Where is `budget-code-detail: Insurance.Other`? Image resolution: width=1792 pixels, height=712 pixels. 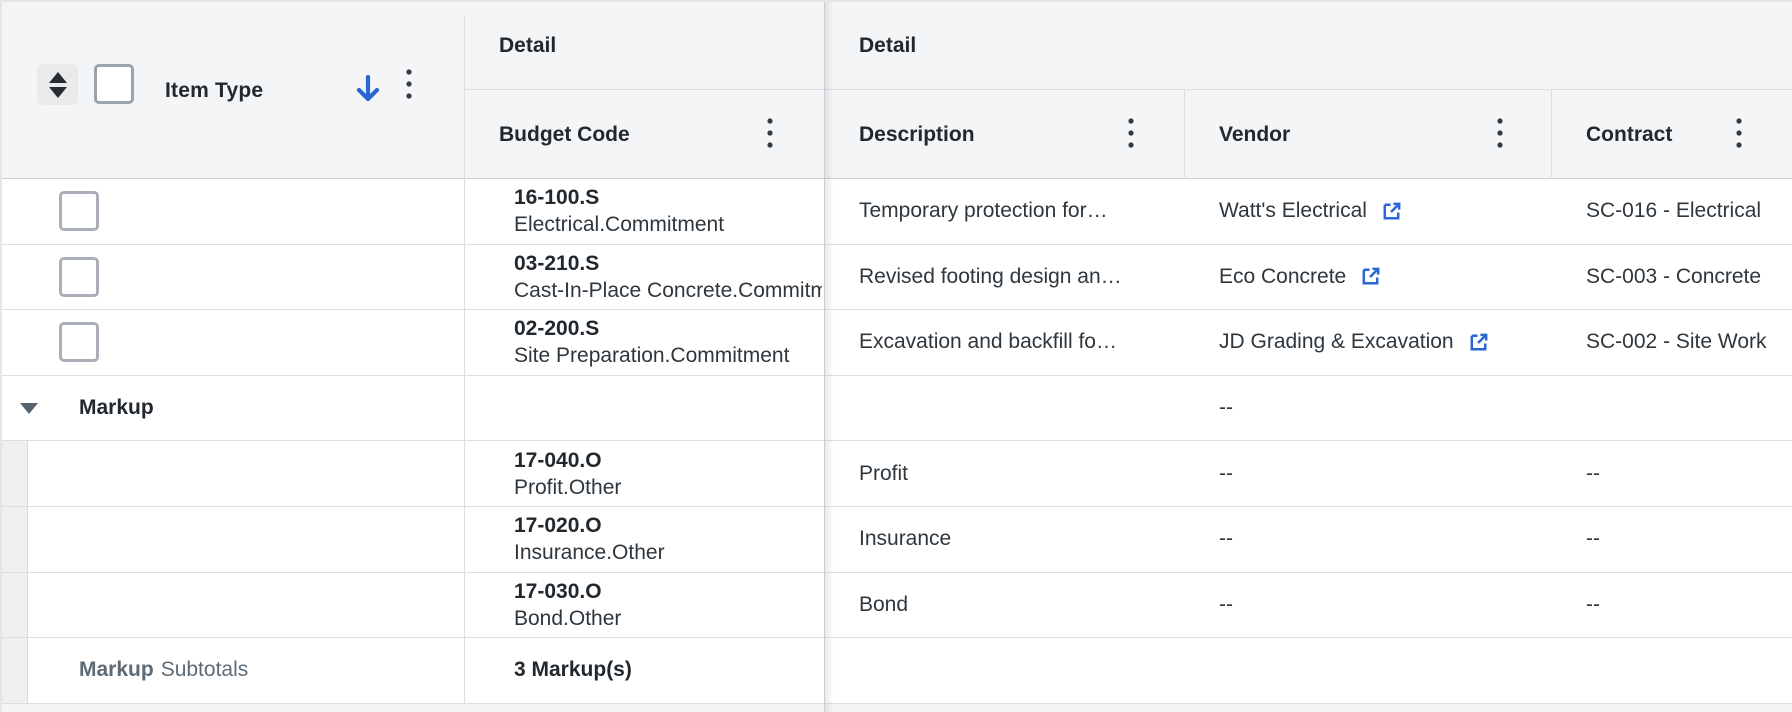
budget-code-detail: Insurance.Other is located at coordinates (589, 553).